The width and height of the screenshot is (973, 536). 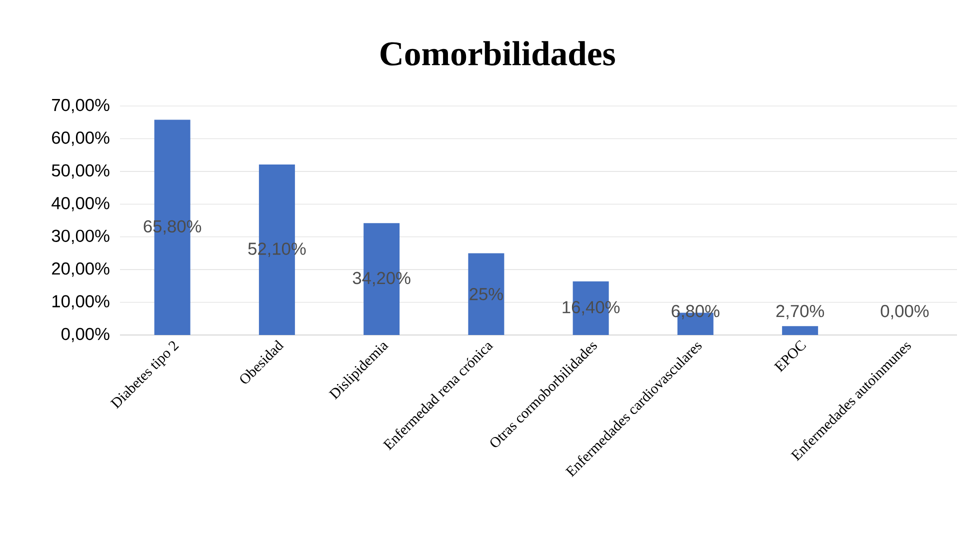 I want to click on y-tick-label: 60,00%, so click(x=81, y=139).